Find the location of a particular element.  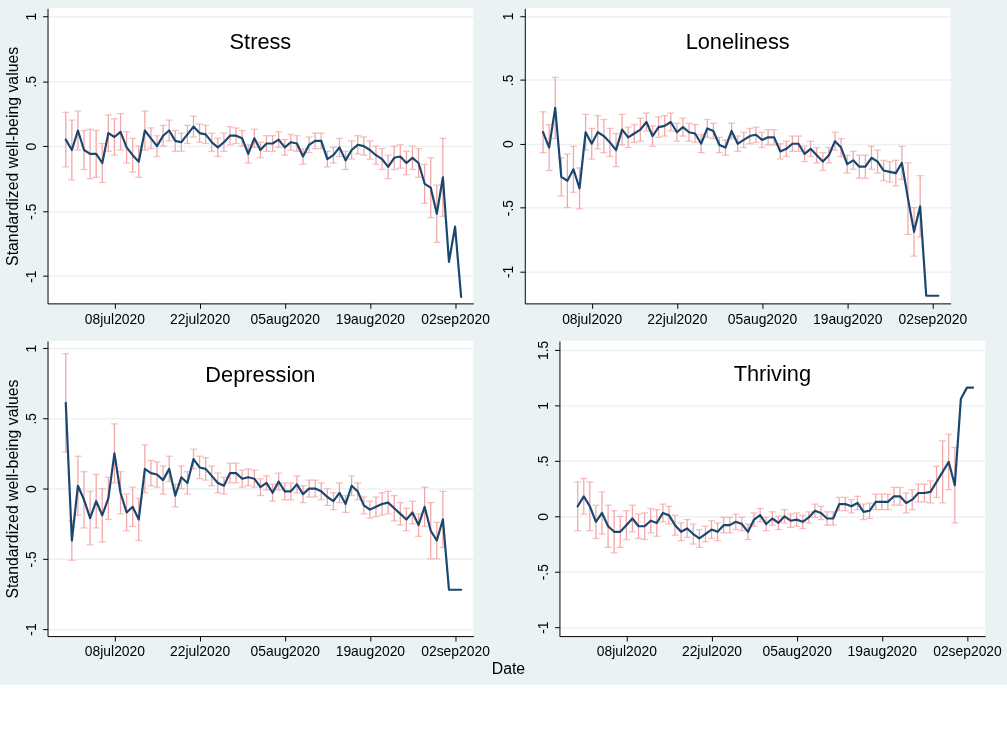

text: Depression is located at coordinates (260, 374).